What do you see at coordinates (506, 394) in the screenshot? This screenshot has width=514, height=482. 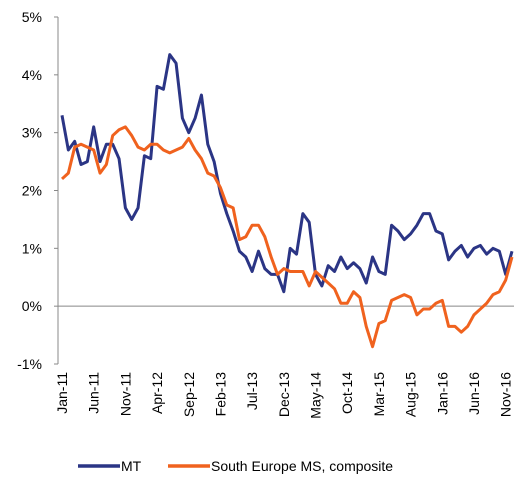 I see `x-tick-label: Nov-16` at bounding box center [506, 394].